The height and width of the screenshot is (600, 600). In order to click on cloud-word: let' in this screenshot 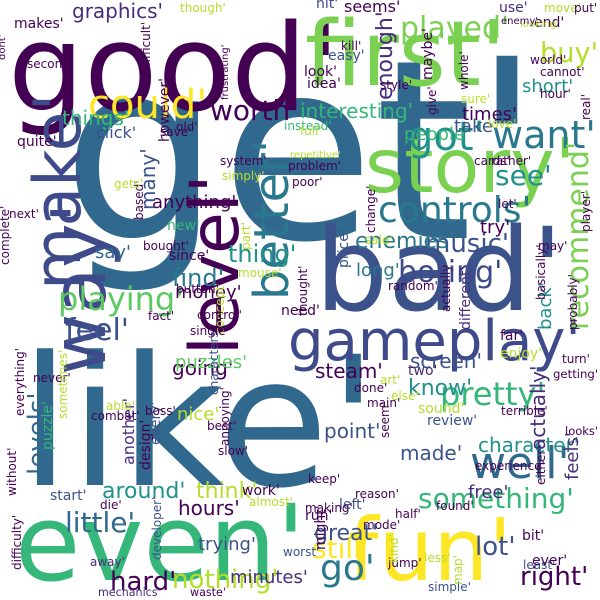, I will do `click(507, 204)`.